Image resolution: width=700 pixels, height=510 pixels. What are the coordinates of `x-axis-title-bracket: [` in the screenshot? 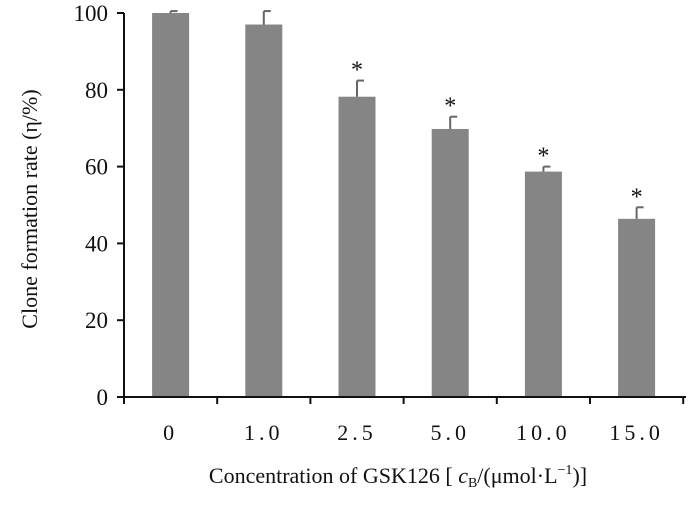 It's located at (449, 475).